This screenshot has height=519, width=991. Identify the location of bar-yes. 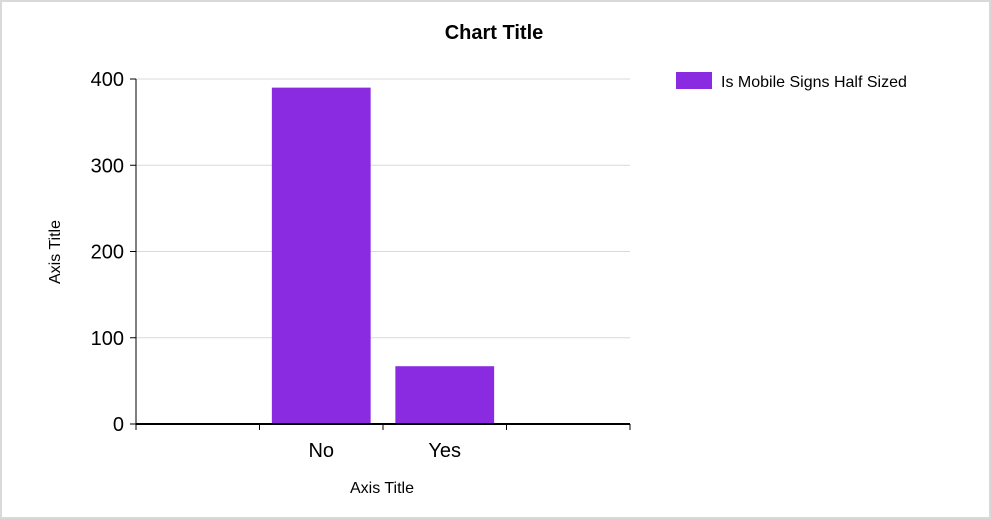
(445, 395).